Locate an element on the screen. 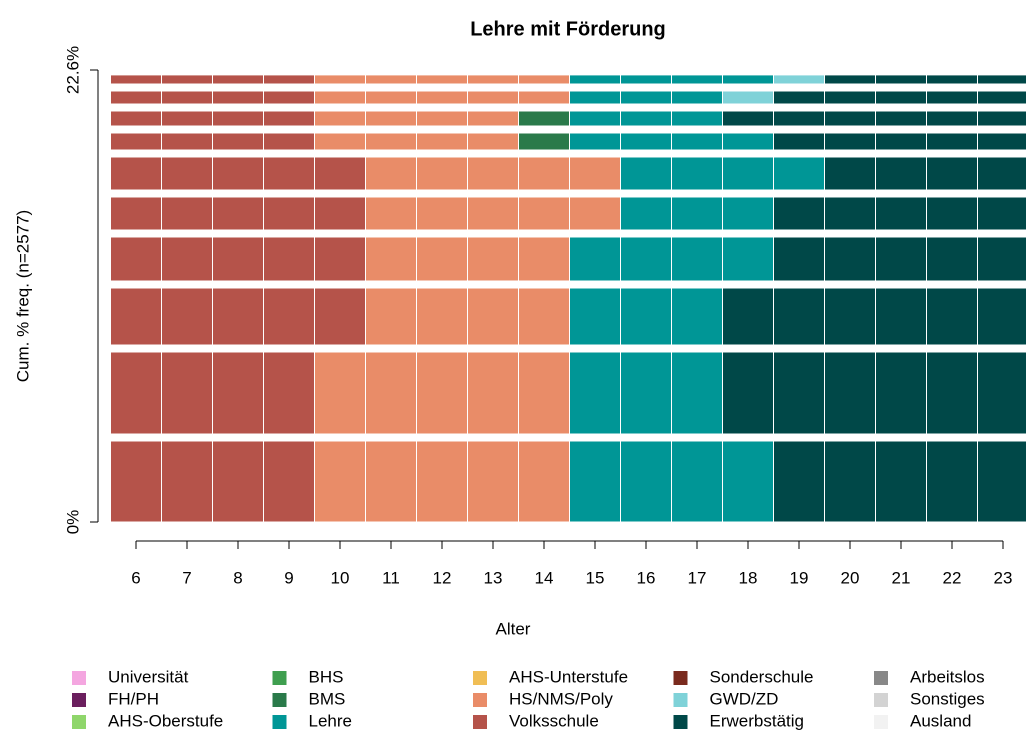  x-tick-label: 14 is located at coordinates (544, 577).